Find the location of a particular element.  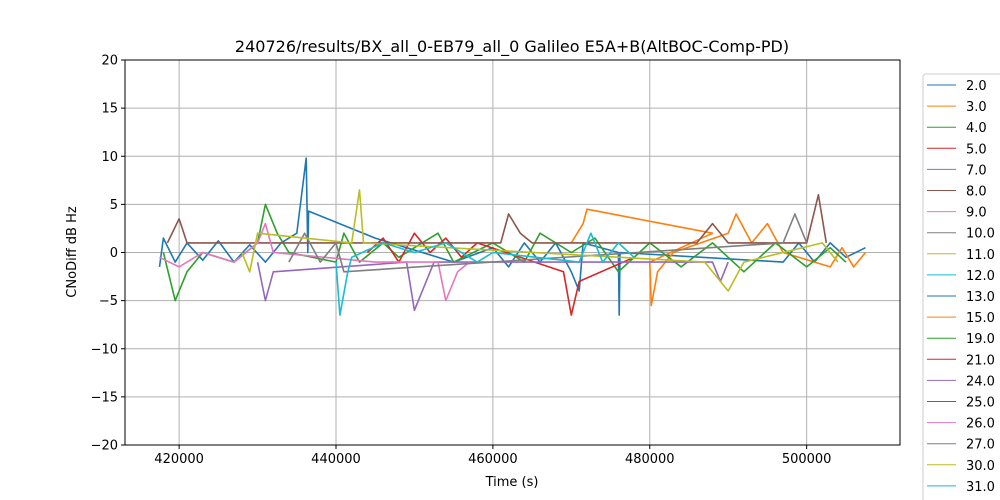

series-line-9.0 is located at coordinates (314, 262).